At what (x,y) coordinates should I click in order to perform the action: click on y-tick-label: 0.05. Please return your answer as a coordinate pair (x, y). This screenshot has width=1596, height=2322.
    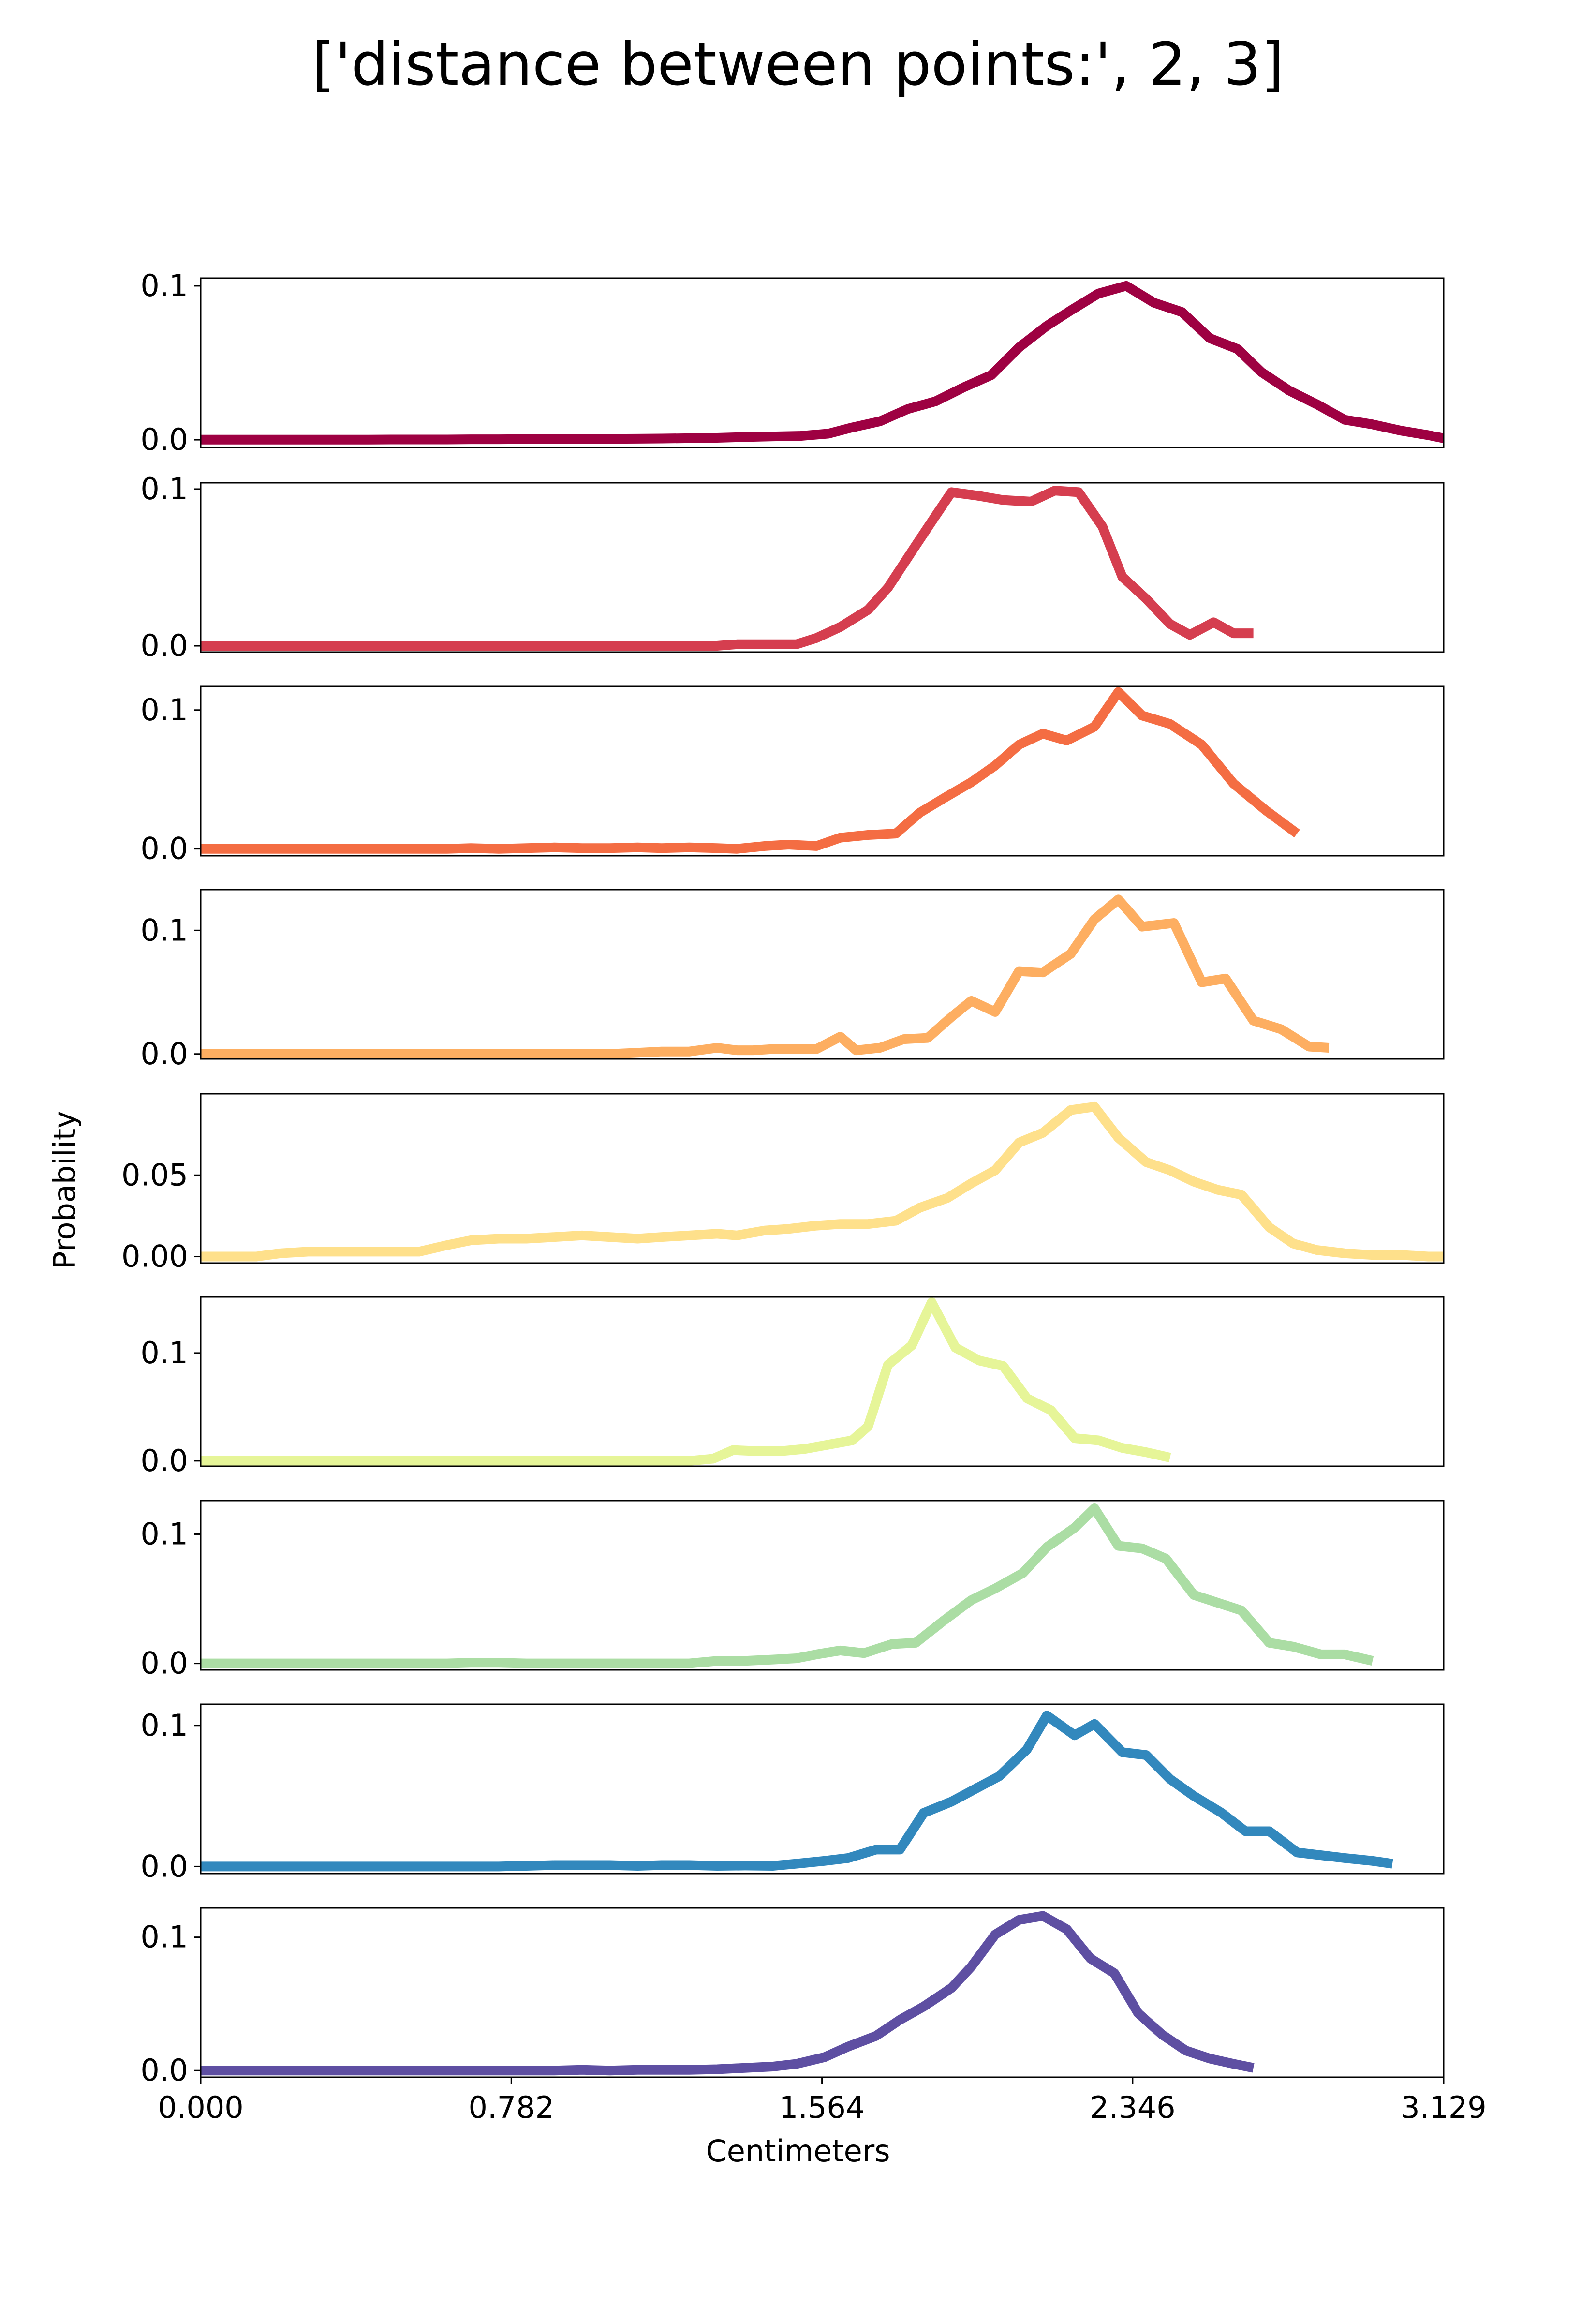
    Looking at the image, I should click on (154, 1174).